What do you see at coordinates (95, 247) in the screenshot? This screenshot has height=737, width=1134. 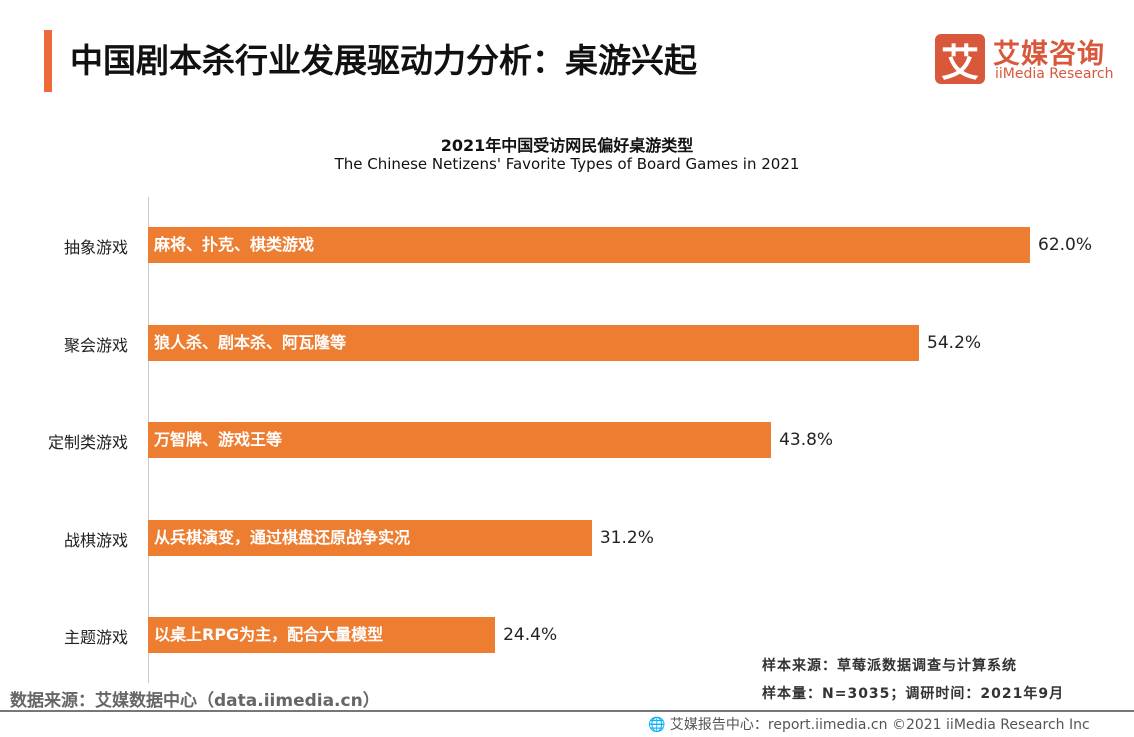 I see `category-label: 抽象游戏` at bounding box center [95, 247].